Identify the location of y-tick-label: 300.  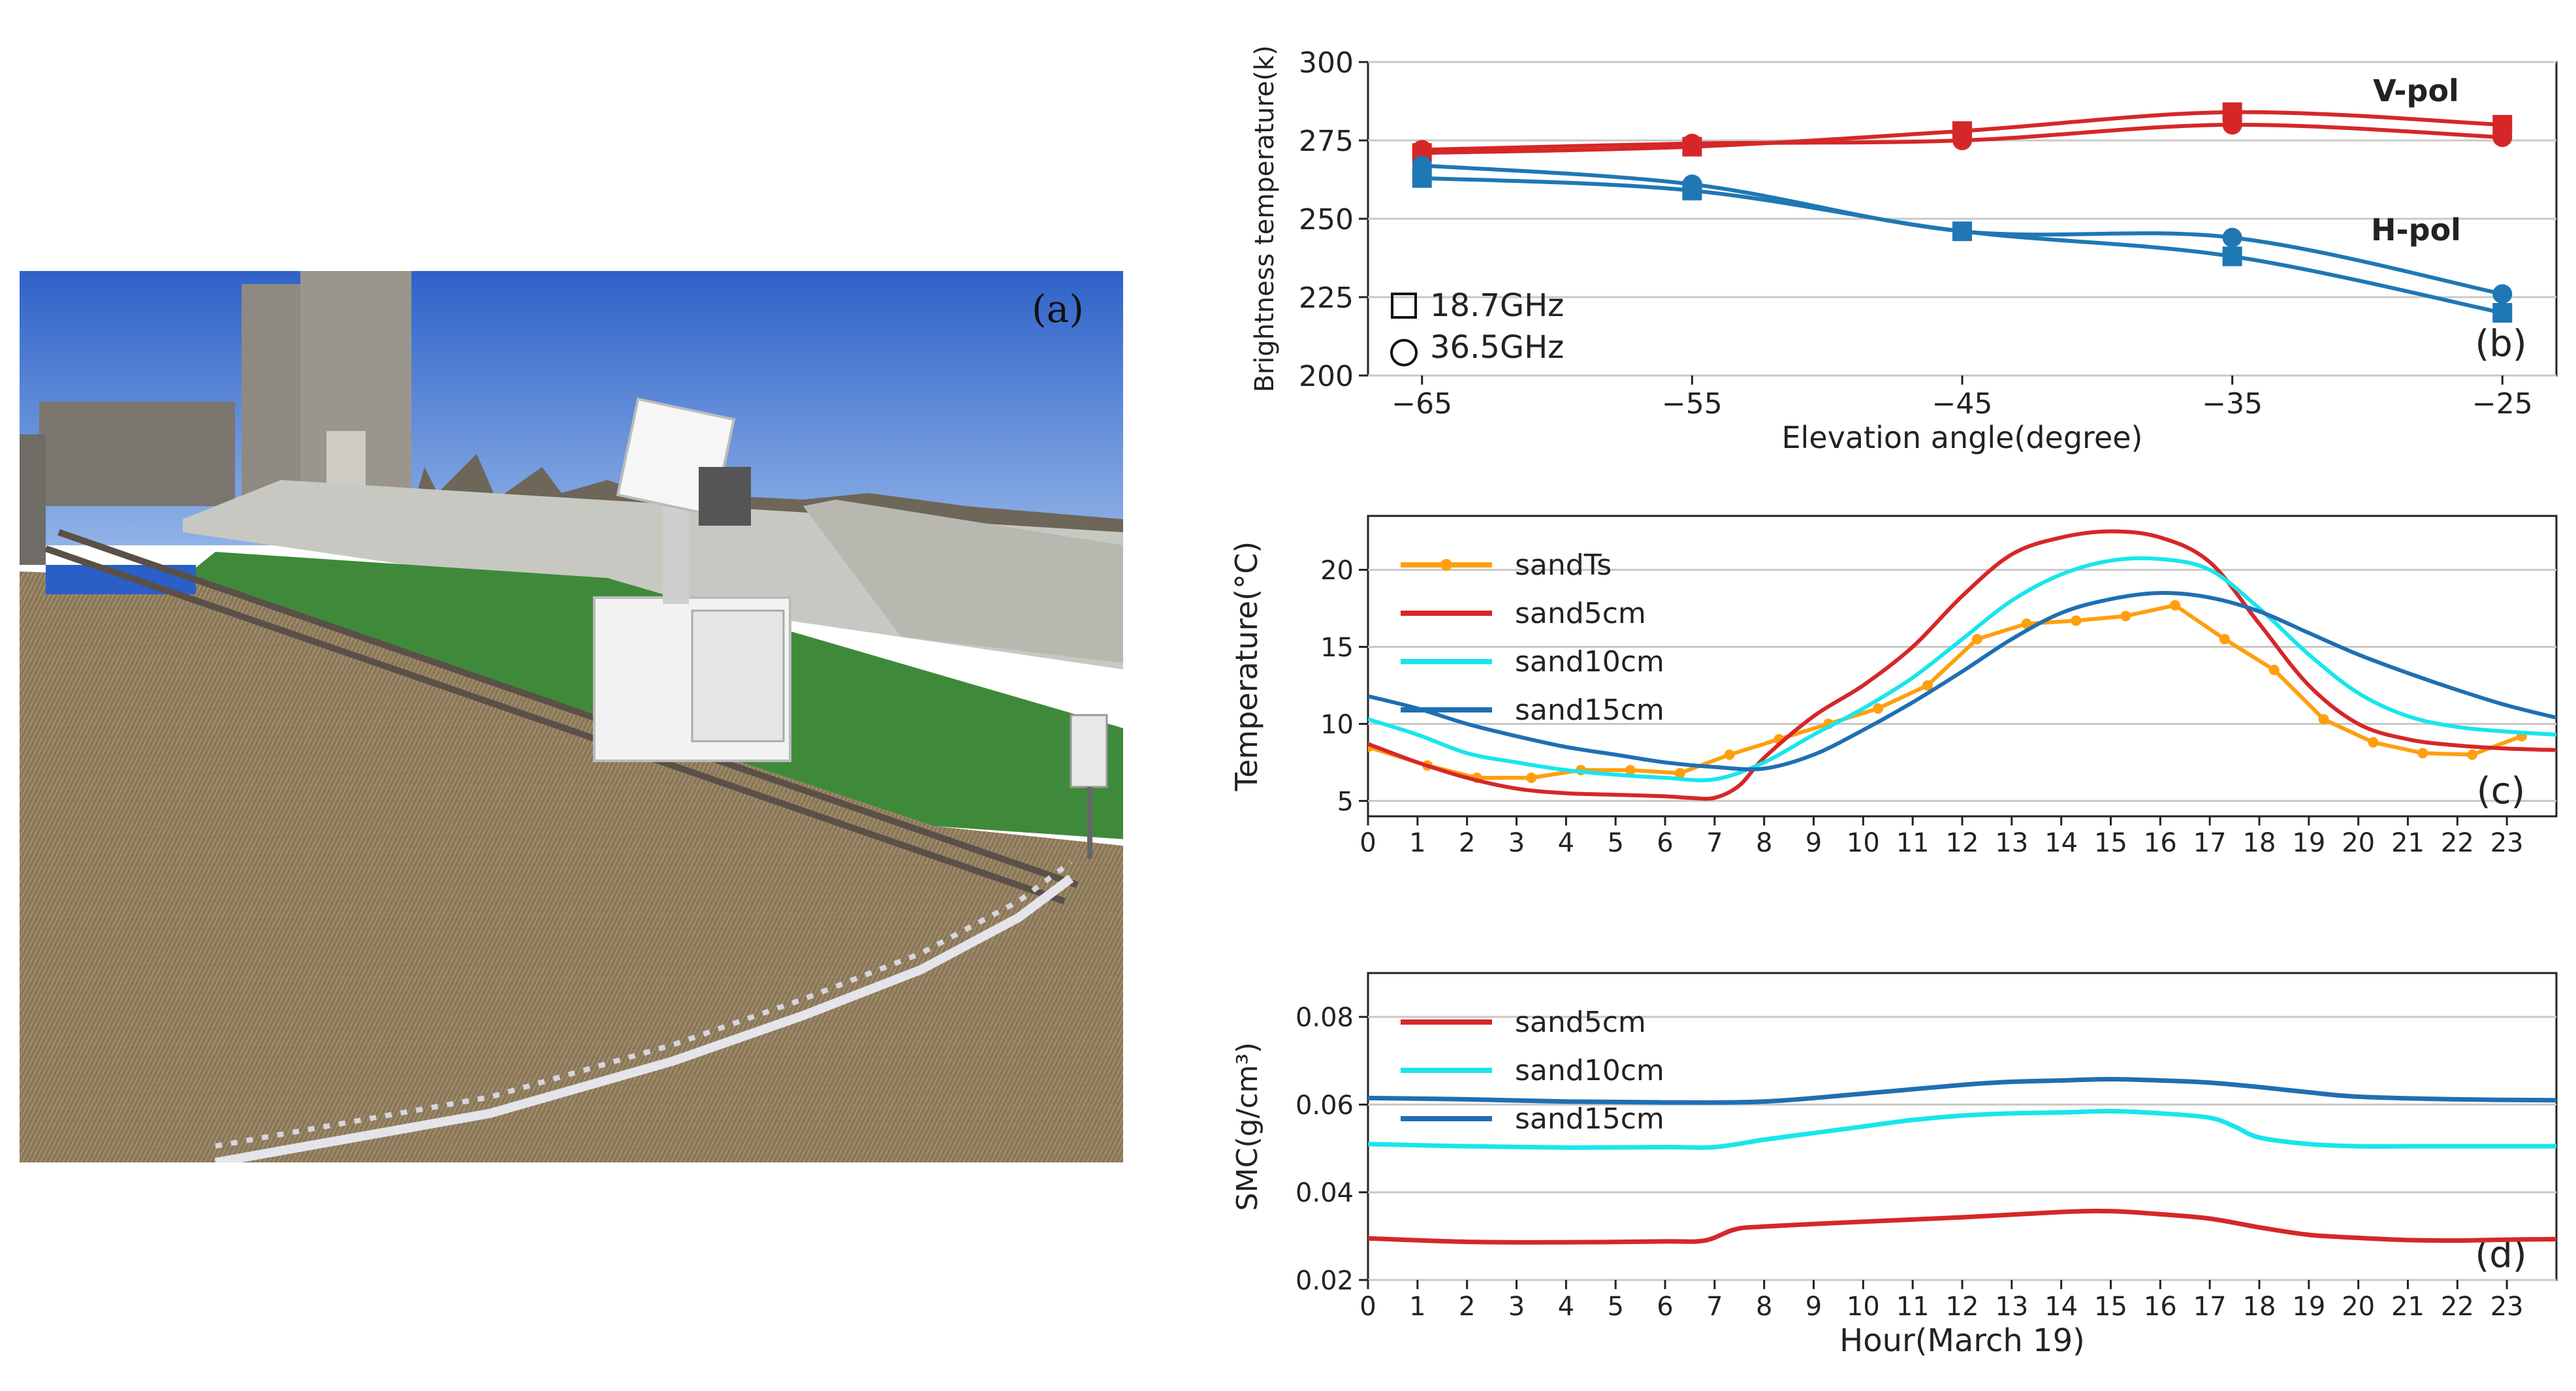
(1327, 63).